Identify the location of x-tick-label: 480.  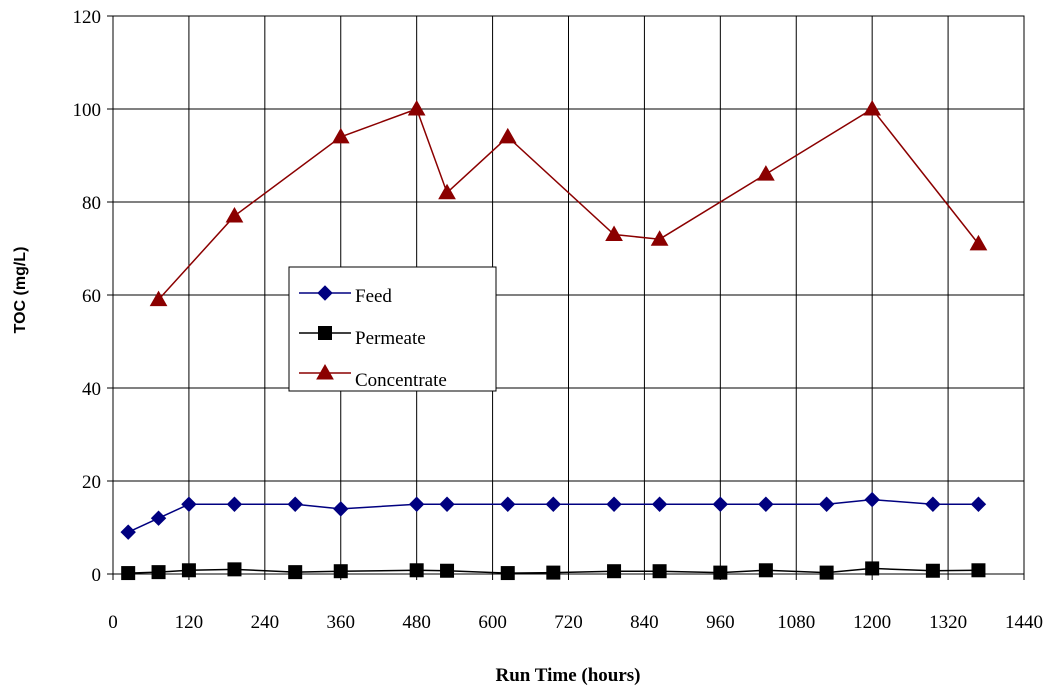
(416, 622).